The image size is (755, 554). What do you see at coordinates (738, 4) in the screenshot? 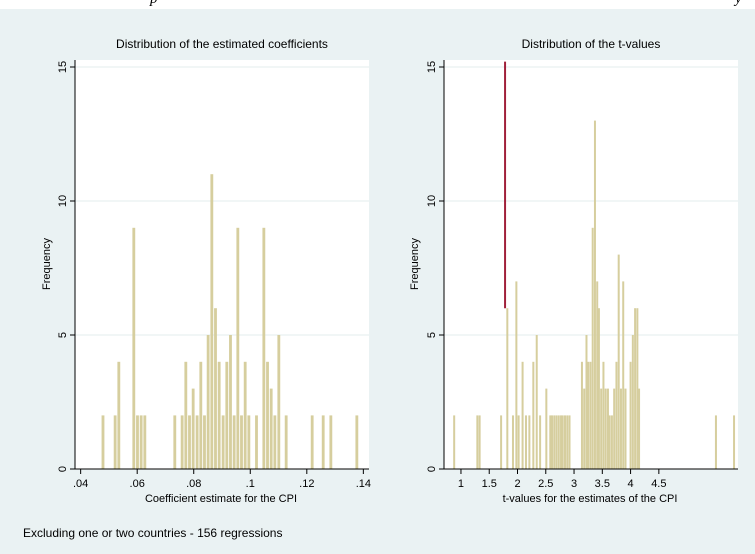
I see `top-caption-fragment-right: y` at bounding box center [738, 4].